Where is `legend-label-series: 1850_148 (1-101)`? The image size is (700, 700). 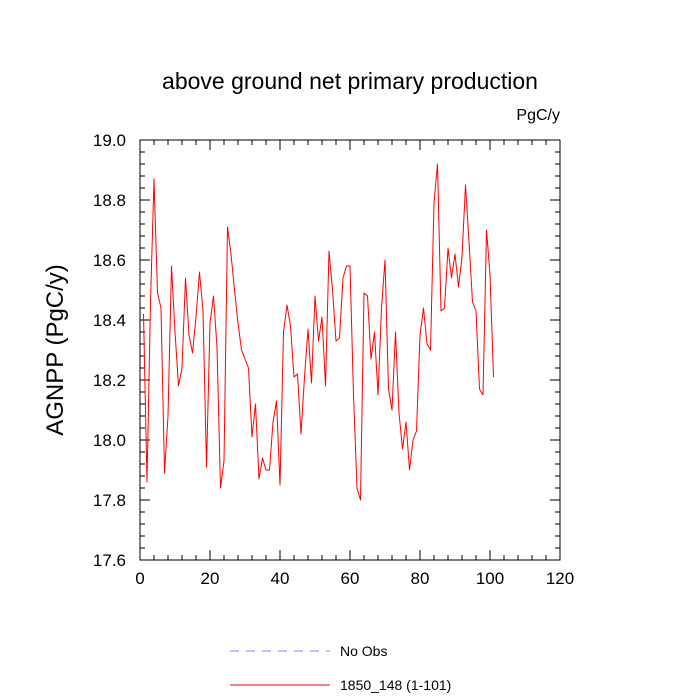
legend-label-series: 1850_148 (1-101) is located at coordinates (396, 685).